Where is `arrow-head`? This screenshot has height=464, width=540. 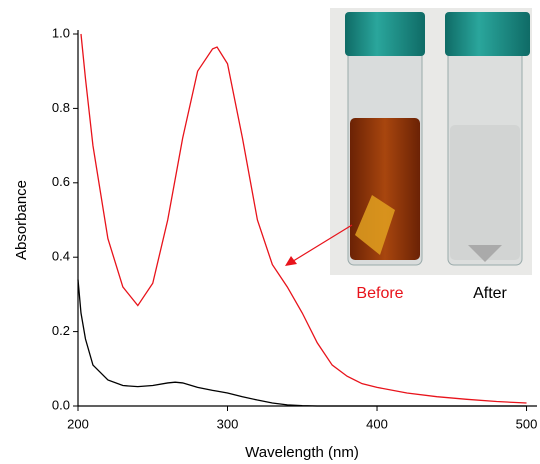
arrow-head is located at coordinates (291, 261).